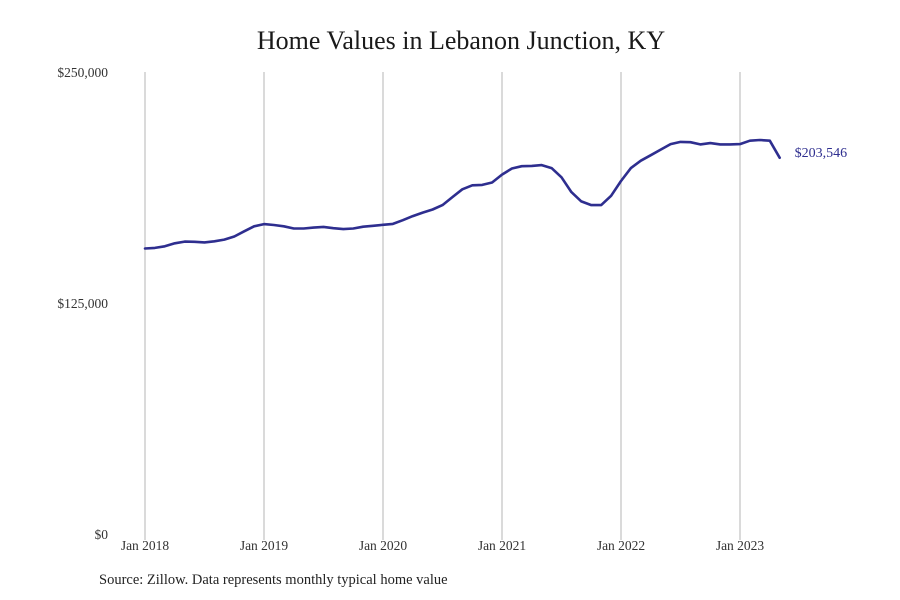 Image resolution: width=900 pixels, height=600 pixels. I want to click on series-line, so click(462, 194).